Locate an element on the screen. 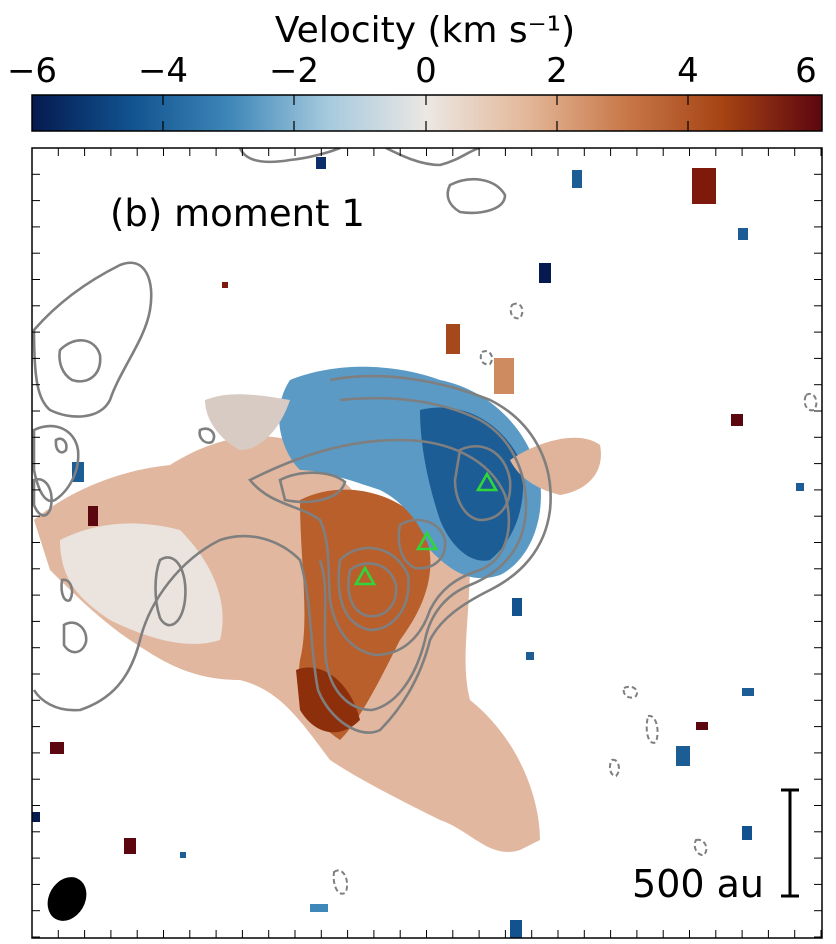 This screenshot has width=836, height=944. redshifted-dark-knot is located at coordinates (328, 700).